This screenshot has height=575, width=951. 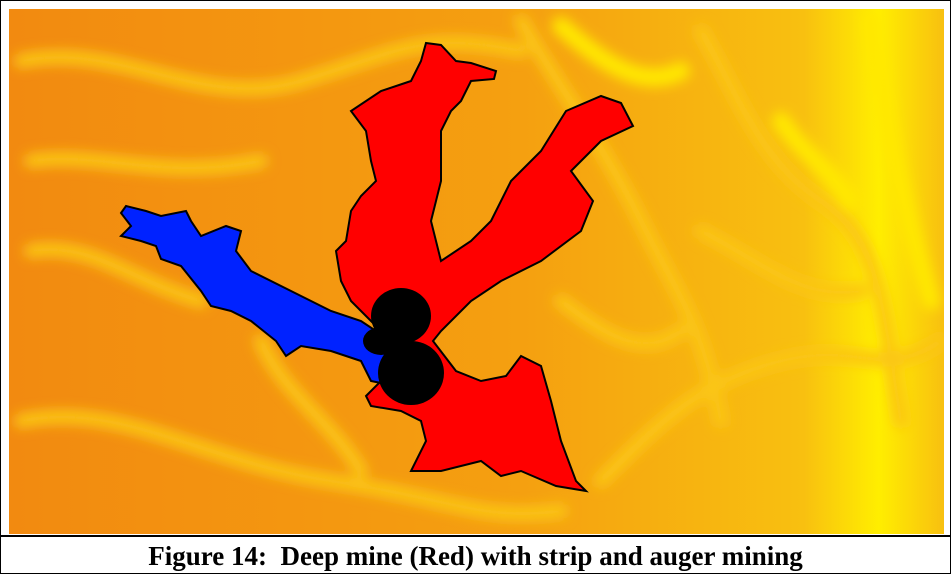 I want to click on auger-mine-area, so click(x=403, y=346).